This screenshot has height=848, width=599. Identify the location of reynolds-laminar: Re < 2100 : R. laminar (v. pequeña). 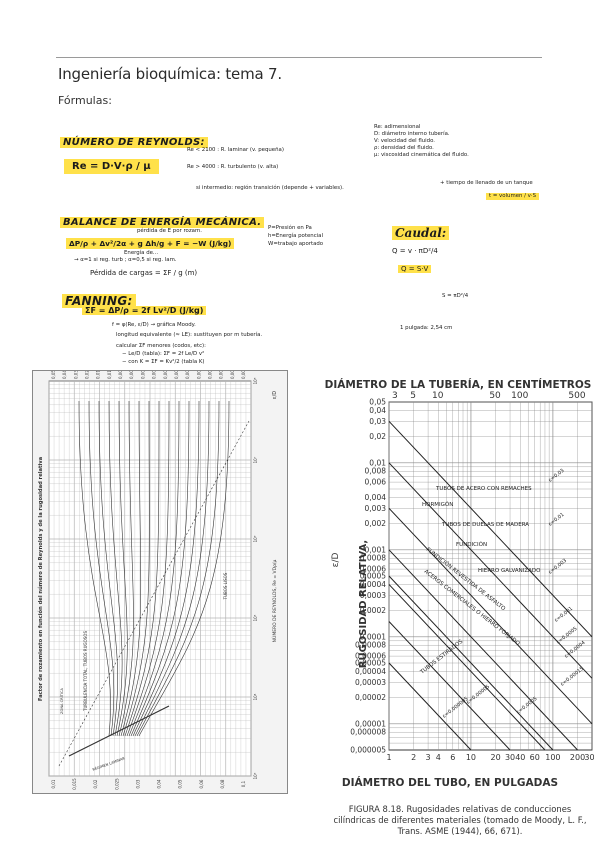
(235, 150).